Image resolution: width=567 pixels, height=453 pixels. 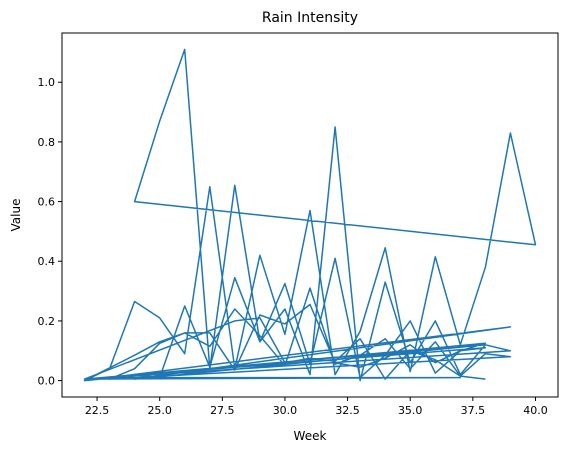 I want to click on y-tick-label: 0.0, so click(x=47, y=381).